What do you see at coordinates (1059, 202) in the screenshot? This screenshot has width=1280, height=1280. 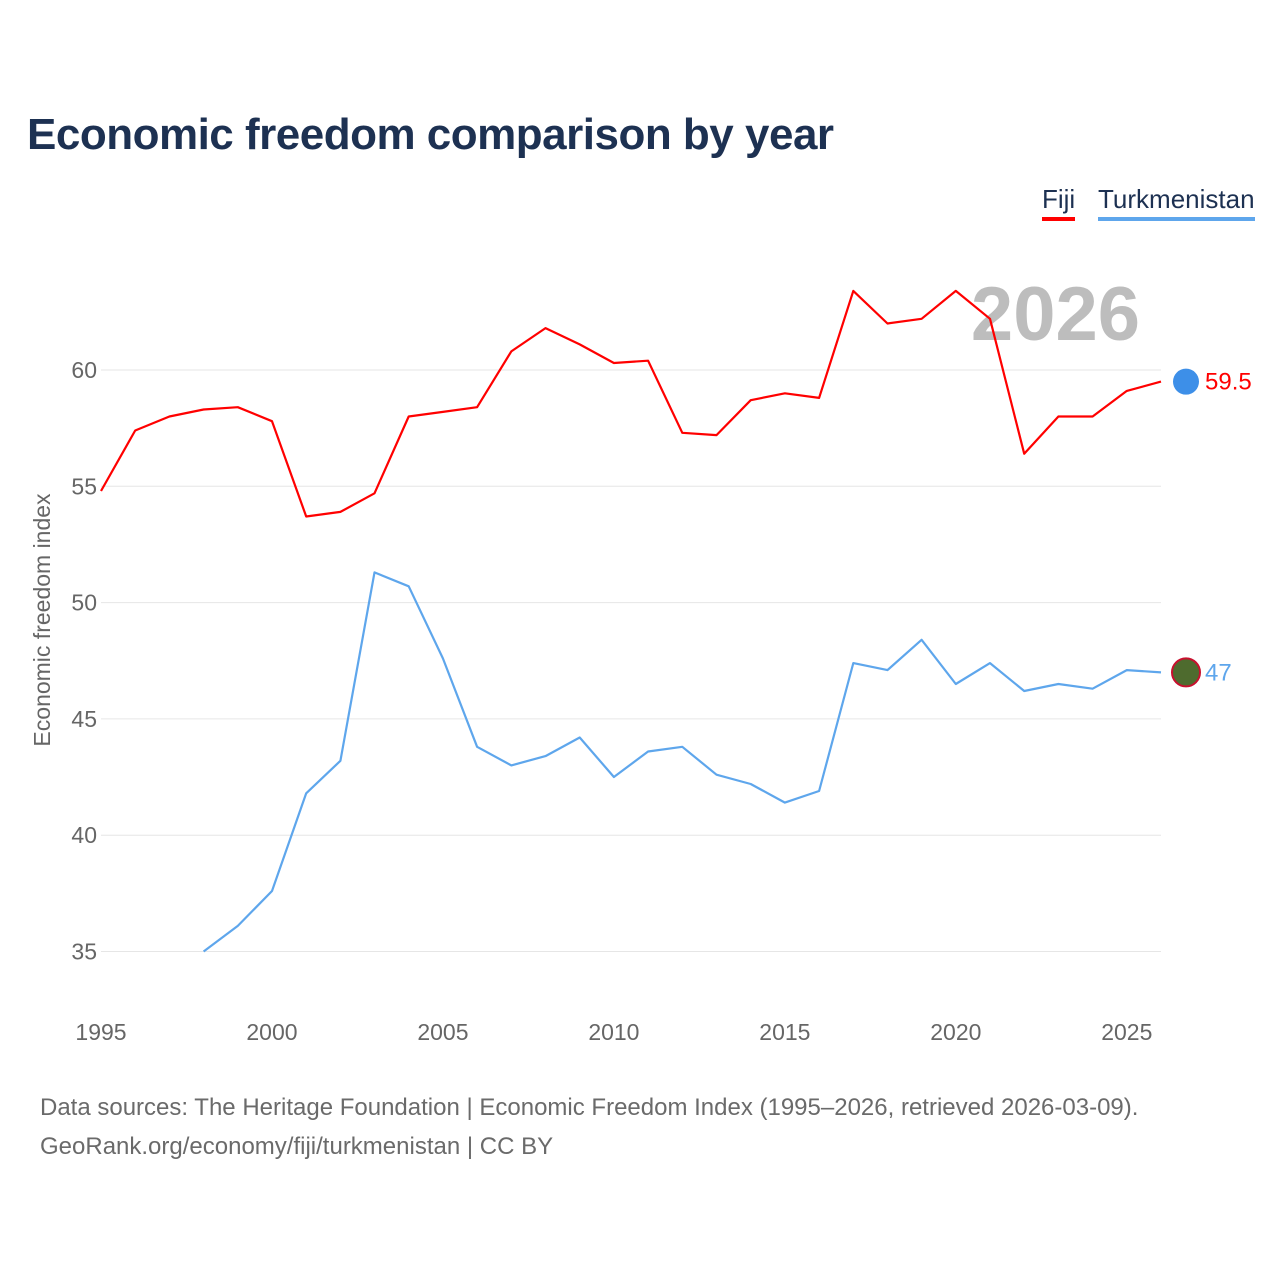 I see `legend-fiji: Fiji` at bounding box center [1059, 202].